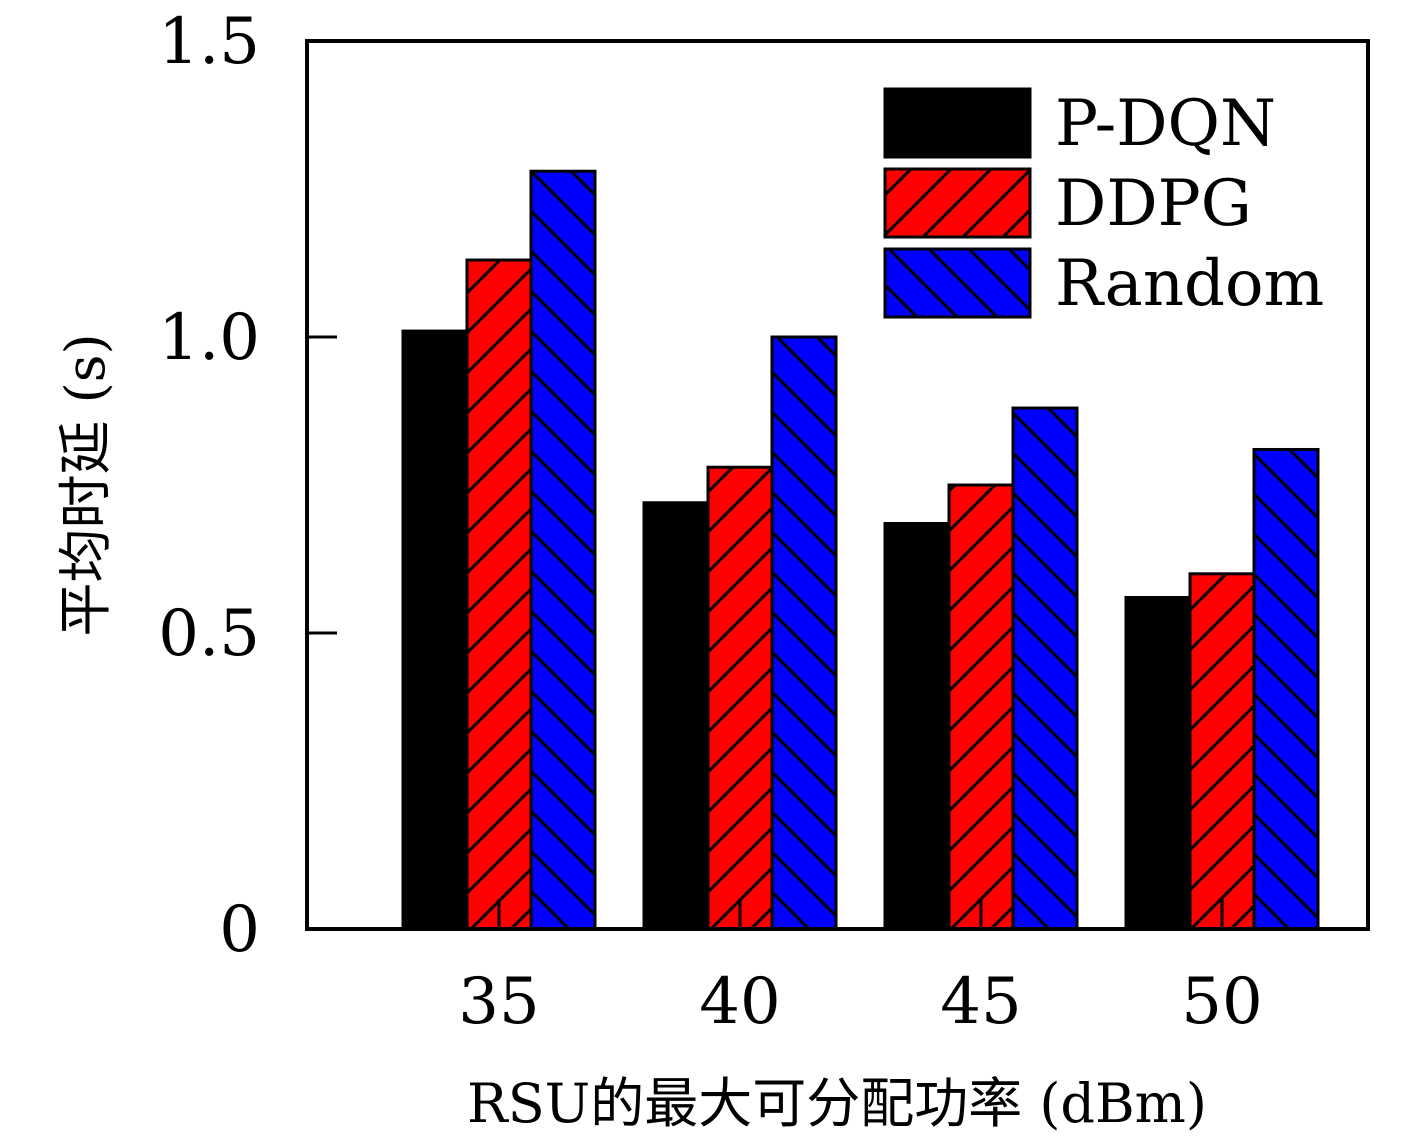  Describe the element at coordinates (209, 338) in the screenshot. I see `y-tick-label: 1.0` at that location.